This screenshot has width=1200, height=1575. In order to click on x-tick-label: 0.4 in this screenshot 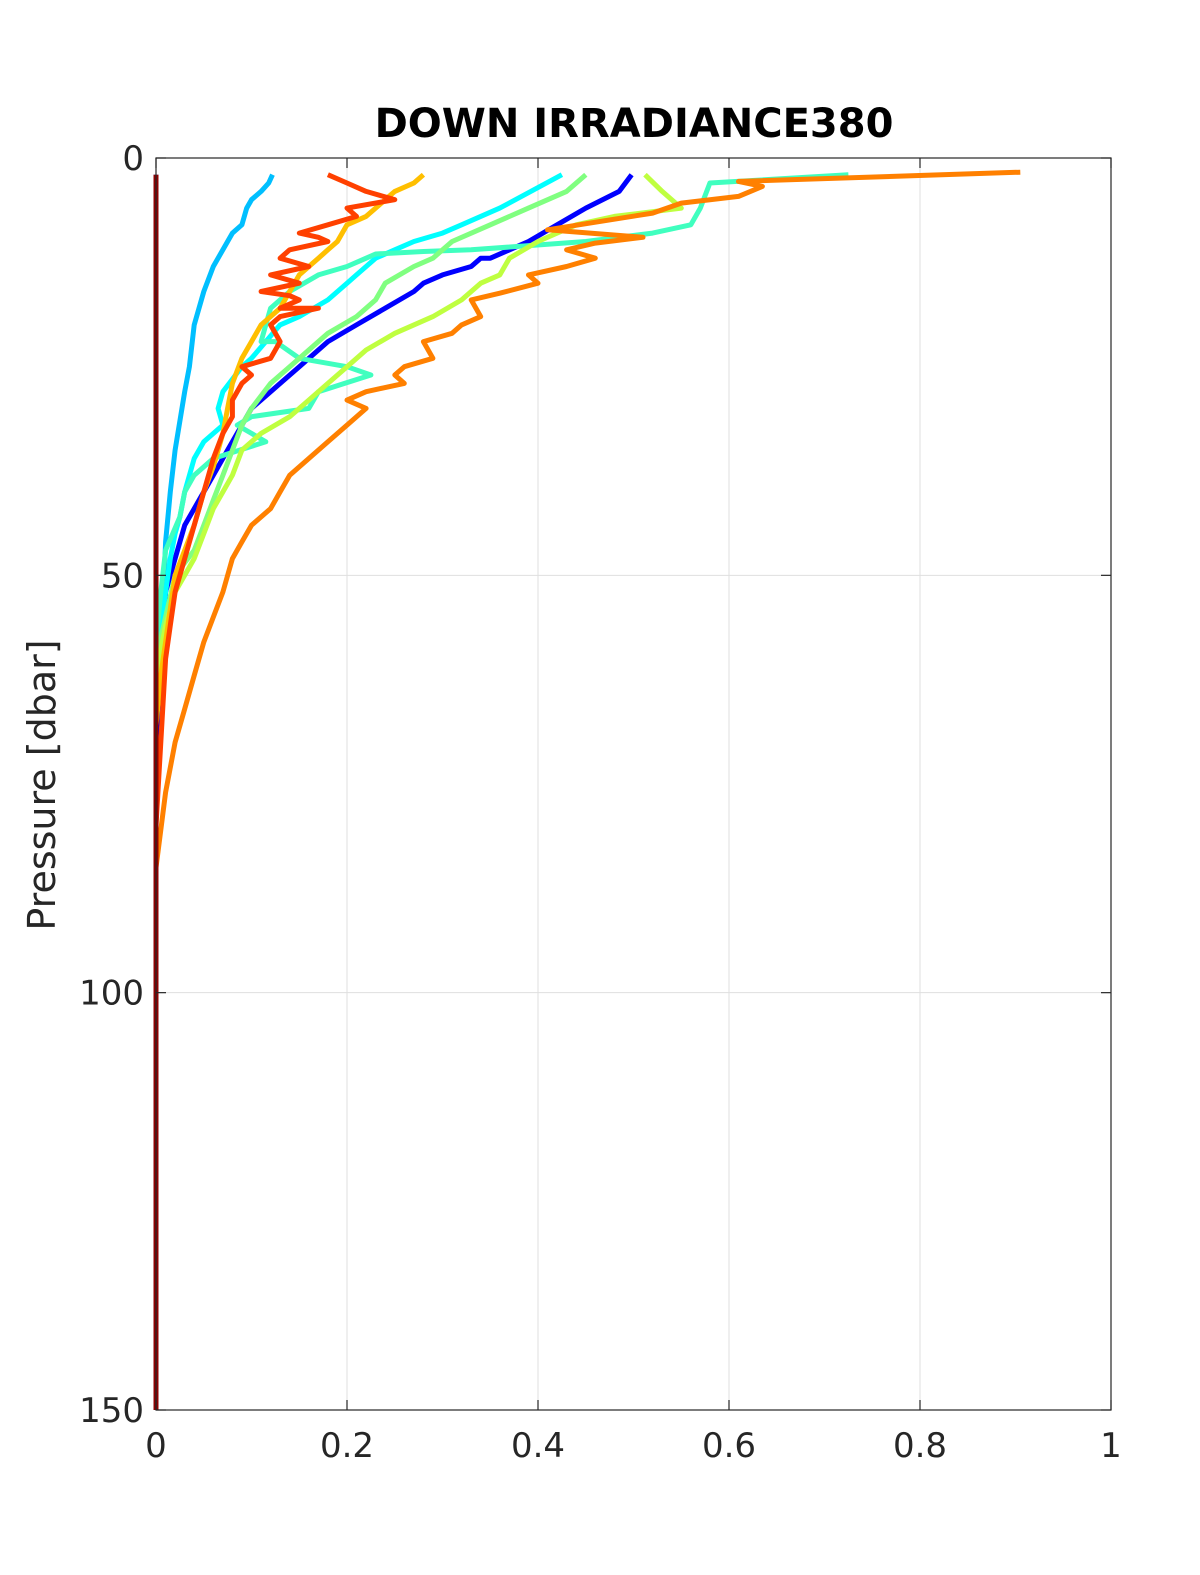, I will do `click(538, 1446)`.